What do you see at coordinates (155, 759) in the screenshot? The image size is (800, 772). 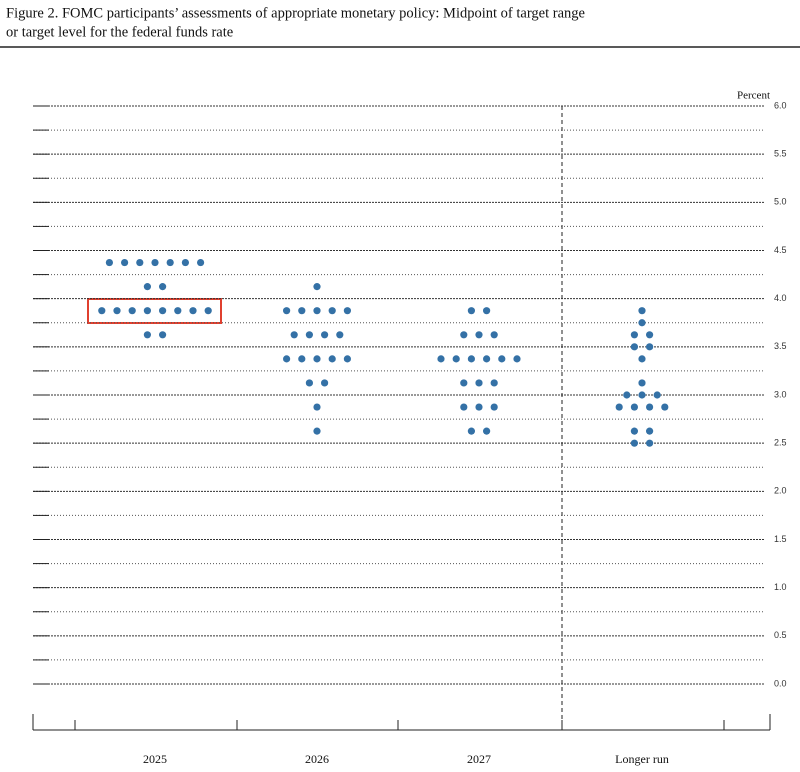 I see `x-tick-label: 2025` at bounding box center [155, 759].